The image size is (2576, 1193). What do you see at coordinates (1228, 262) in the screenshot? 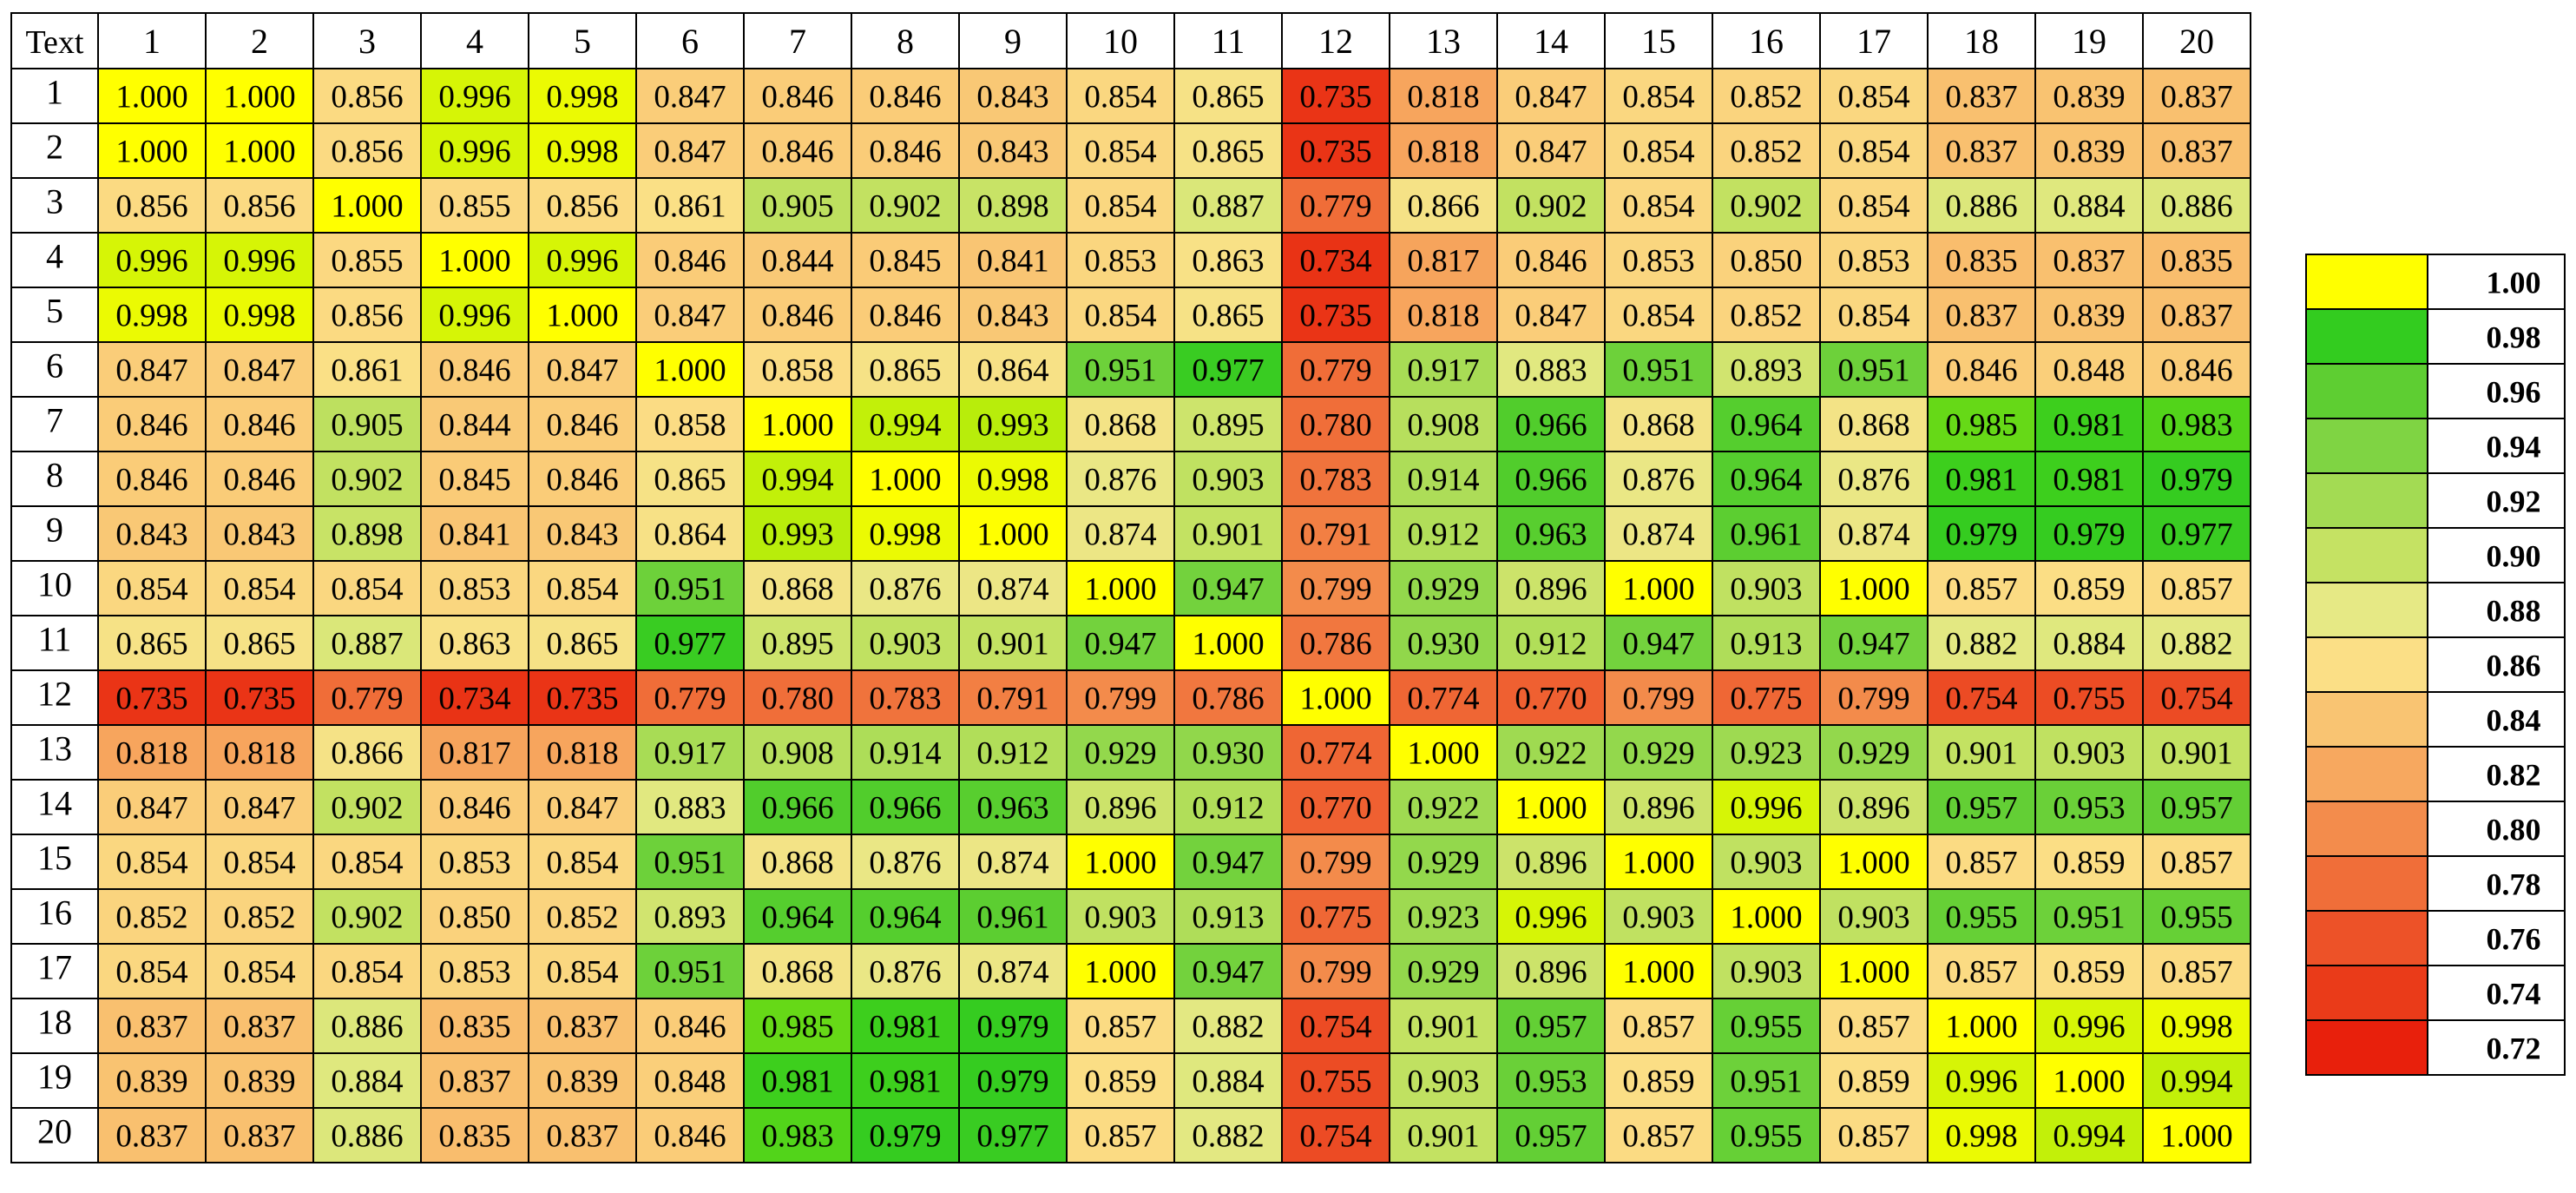
I see `cell-value-label: 0.863` at bounding box center [1228, 262].